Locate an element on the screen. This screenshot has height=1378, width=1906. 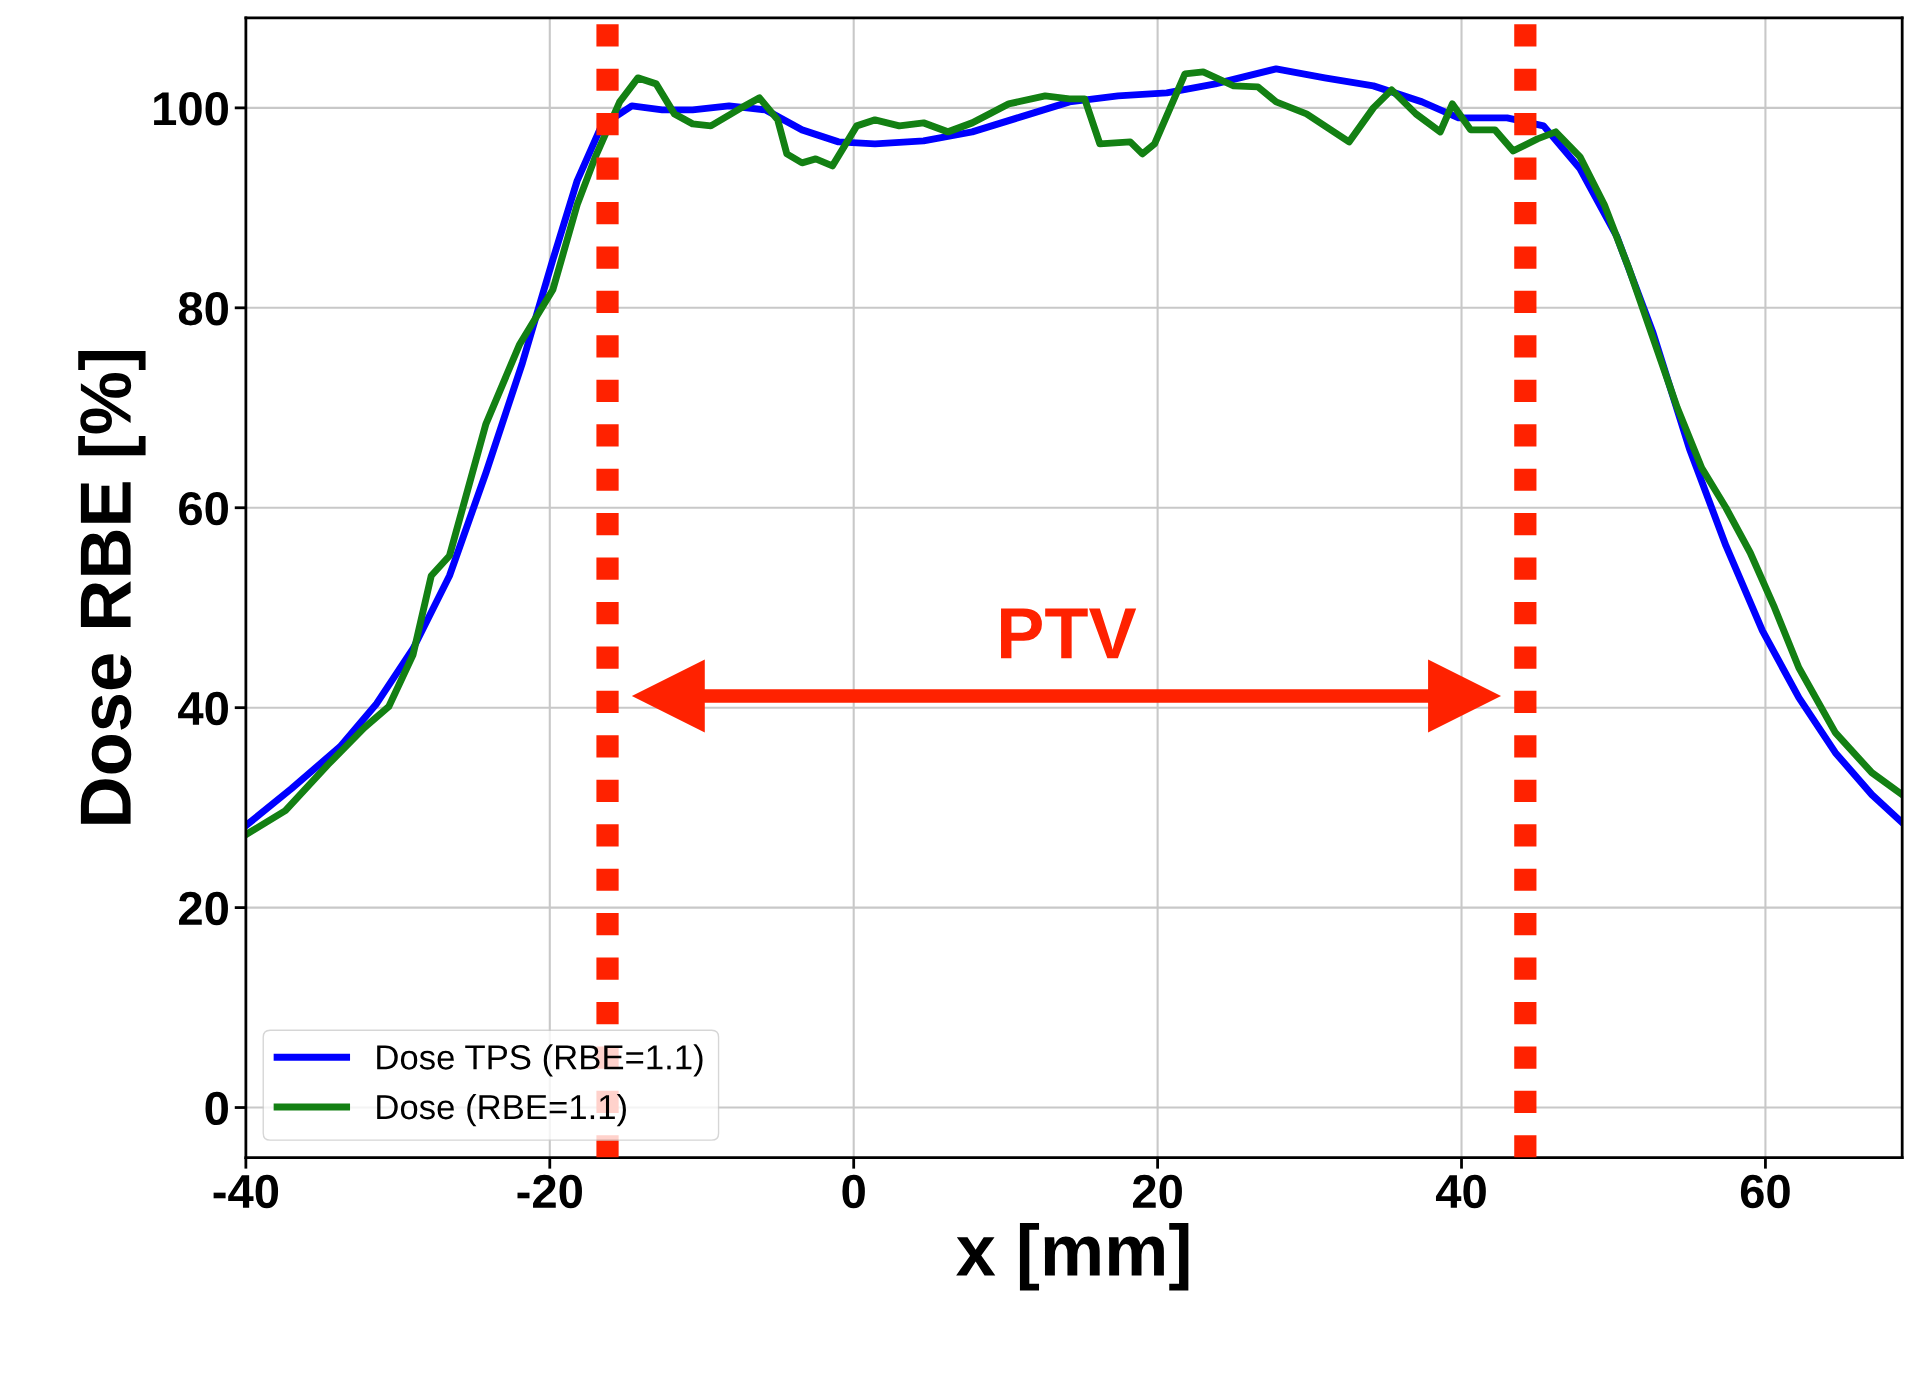
legend-label: Dose TPS (RBE=1.1) is located at coordinates (540, 1060).